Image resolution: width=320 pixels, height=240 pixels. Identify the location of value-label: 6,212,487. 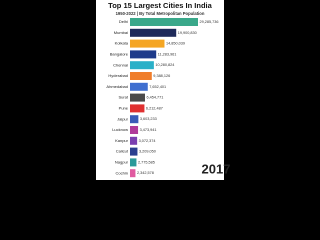
(154, 108).